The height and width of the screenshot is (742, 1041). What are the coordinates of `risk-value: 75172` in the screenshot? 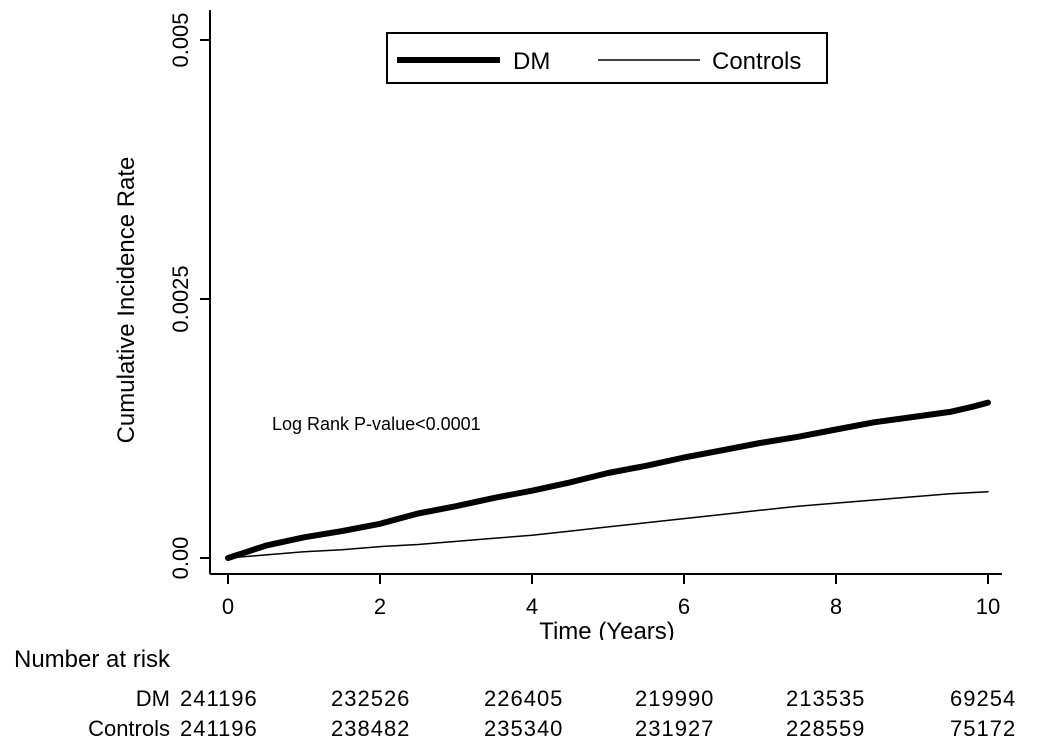 It's located at (983, 728).